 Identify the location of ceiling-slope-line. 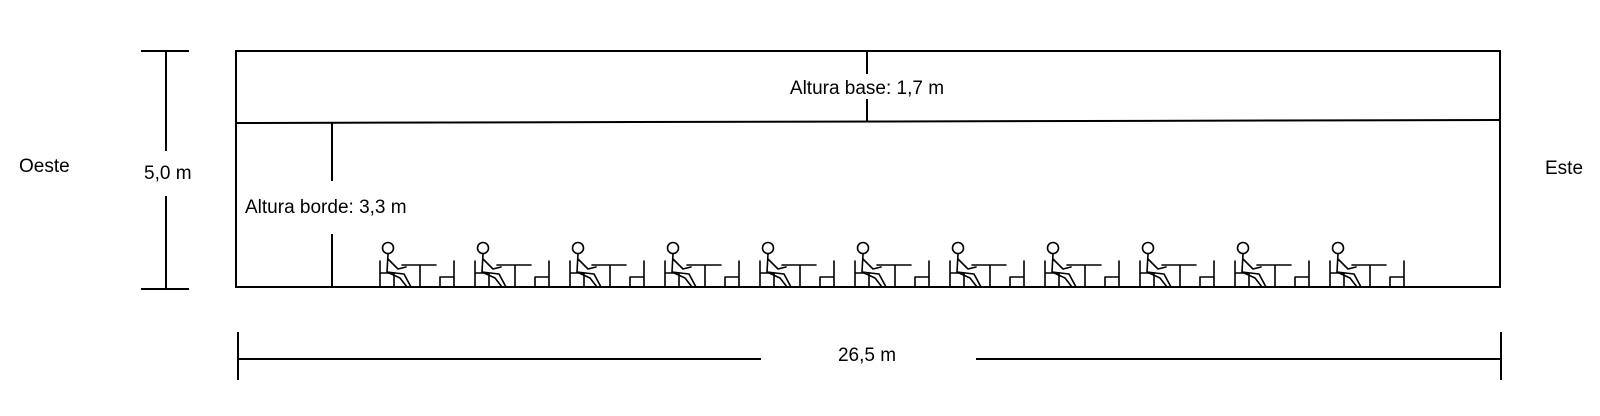
(868, 121).